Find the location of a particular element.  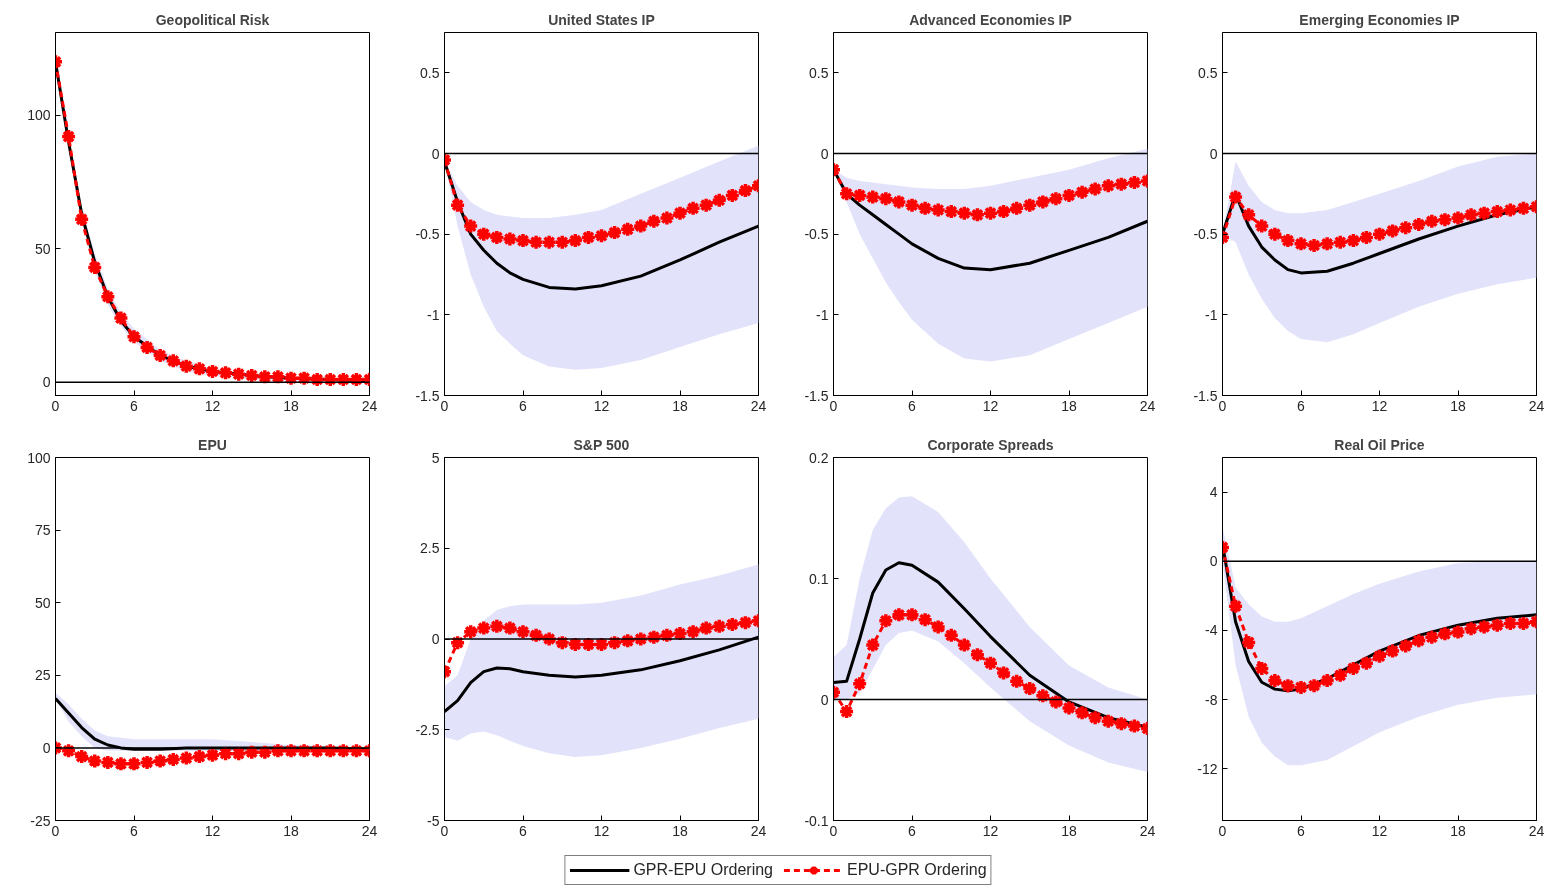

chart-title: Real Oil Price is located at coordinates (1379, 444).